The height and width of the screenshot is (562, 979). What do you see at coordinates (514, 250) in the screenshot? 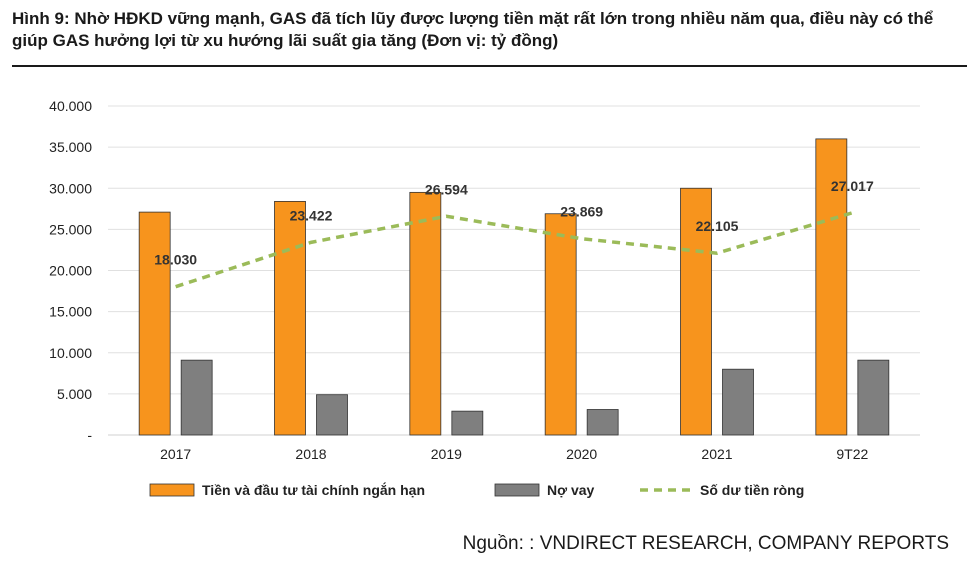
I see `line-net-cash` at bounding box center [514, 250].